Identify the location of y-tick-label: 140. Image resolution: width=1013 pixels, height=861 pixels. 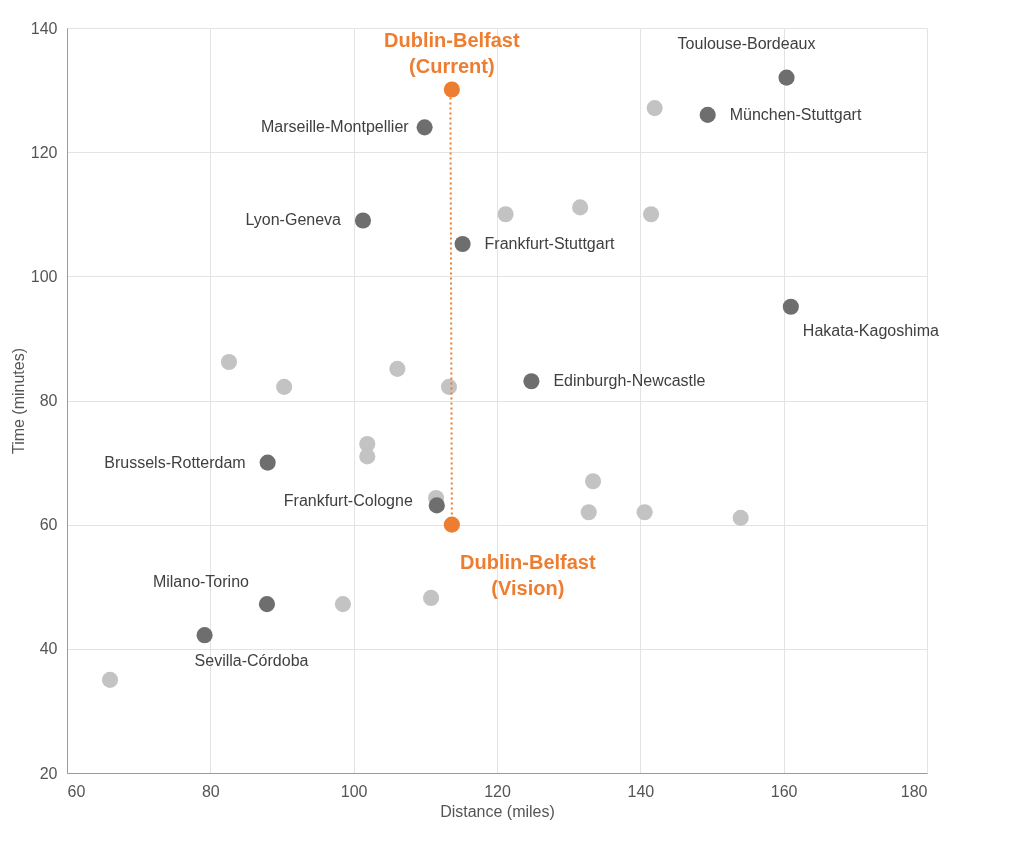
(44, 28).